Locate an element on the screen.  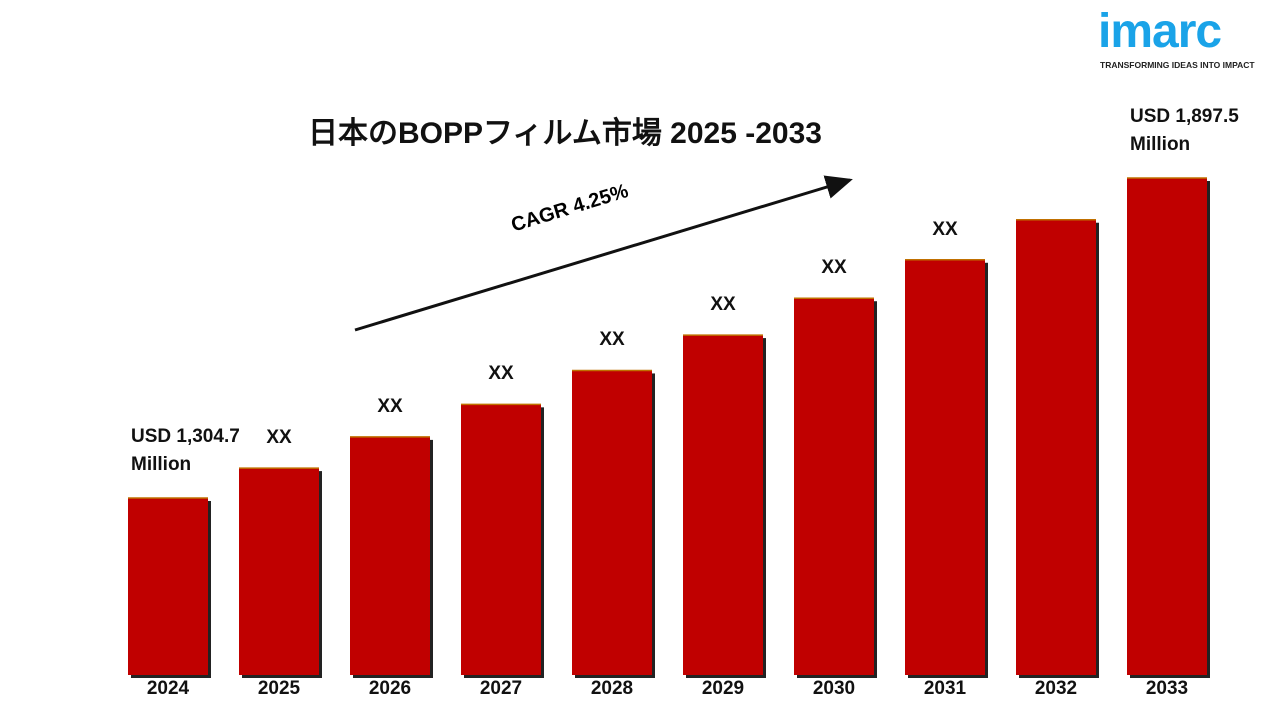
x-tick-label: 2029 is located at coordinates (723, 688).